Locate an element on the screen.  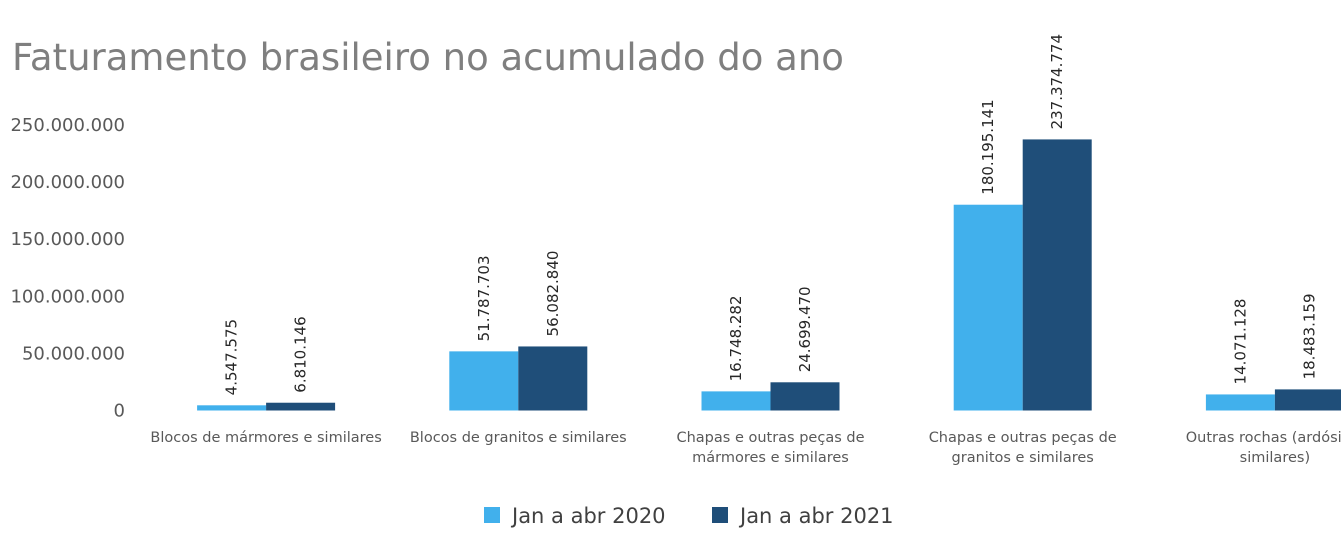
y-tick-label: 150.000.000 is located at coordinates (67, 239).